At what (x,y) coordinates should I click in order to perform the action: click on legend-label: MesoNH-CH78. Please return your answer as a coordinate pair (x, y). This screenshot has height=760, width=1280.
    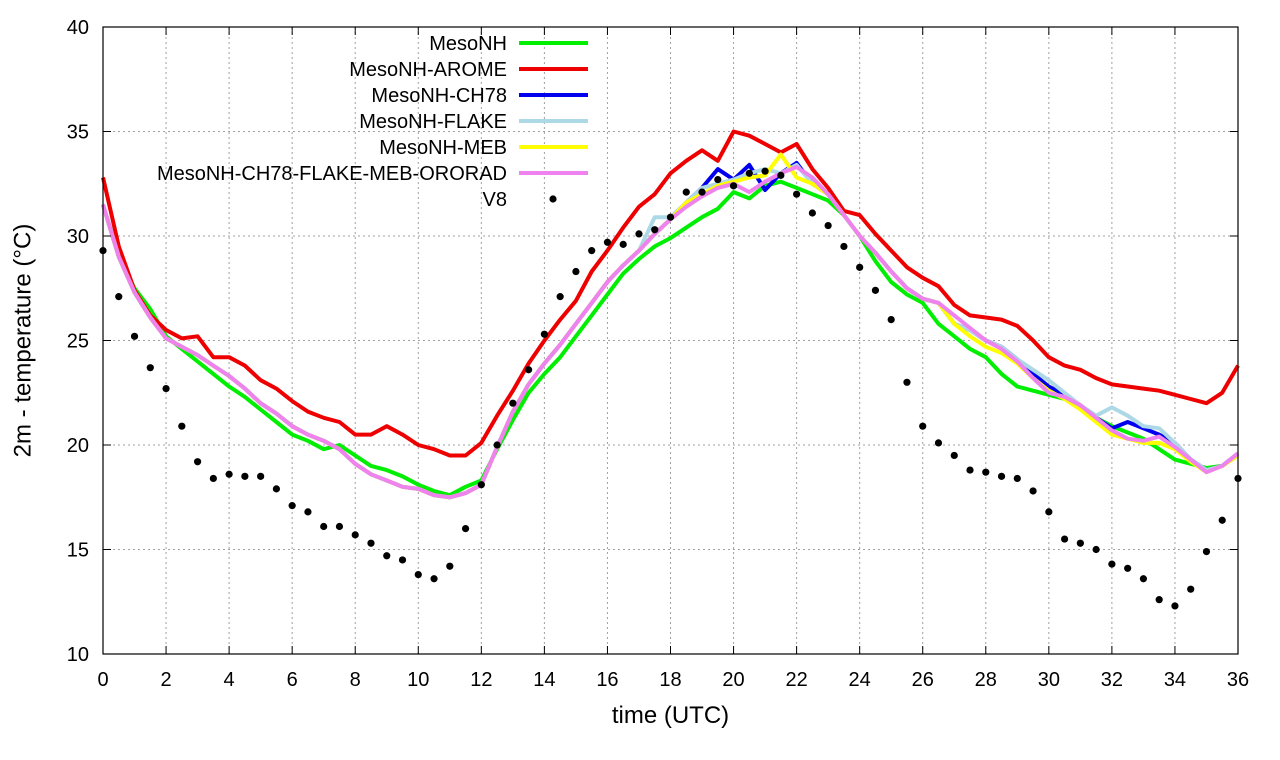
    Looking at the image, I should click on (439, 96).